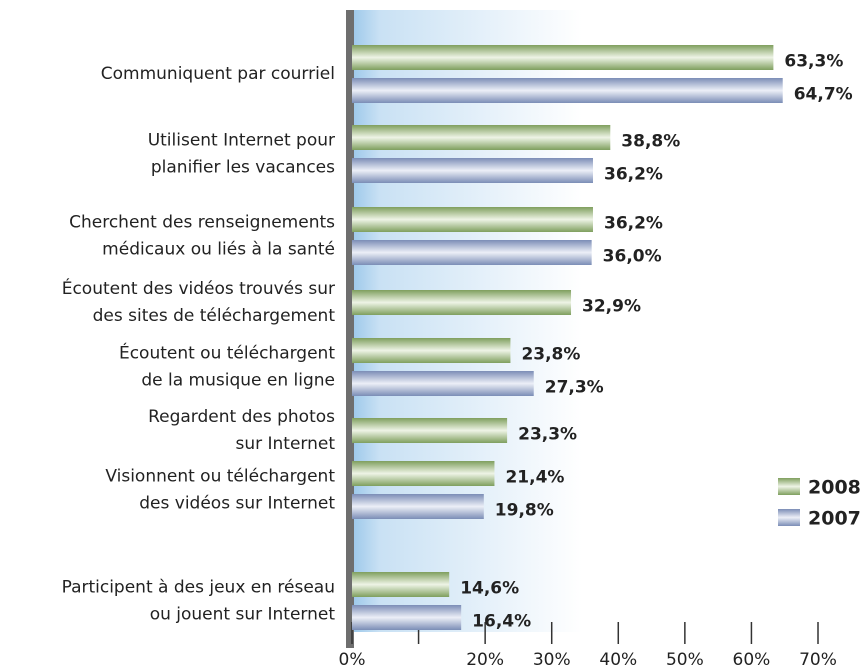 This screenshot has width=862, height=669. What do you see at coordinates (524, 511) in the screenshot?
I see `value-label: 19,8%` at bounding box center [524, 511].